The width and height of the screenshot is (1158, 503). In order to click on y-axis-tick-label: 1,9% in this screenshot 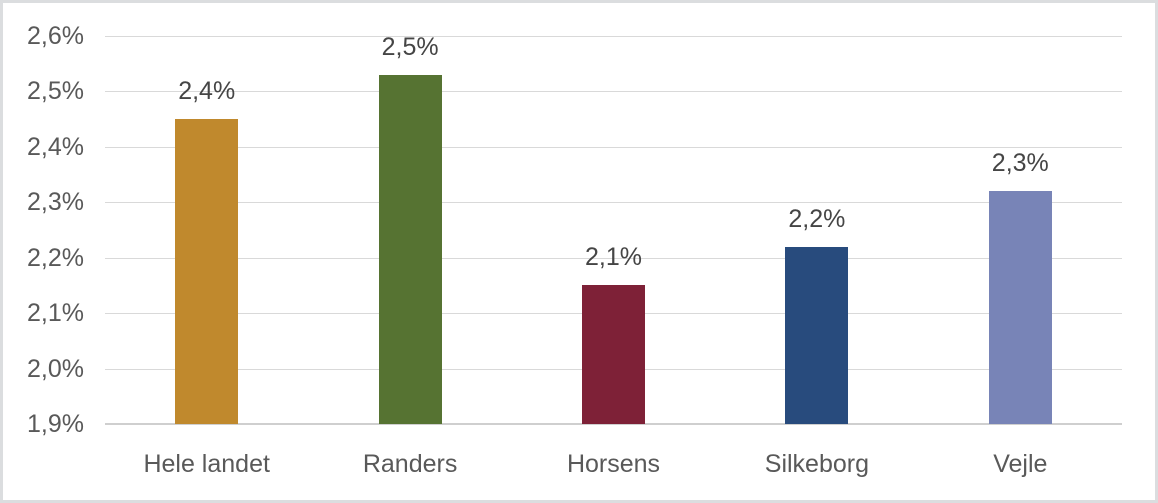, I will do `click(55, 424)`.